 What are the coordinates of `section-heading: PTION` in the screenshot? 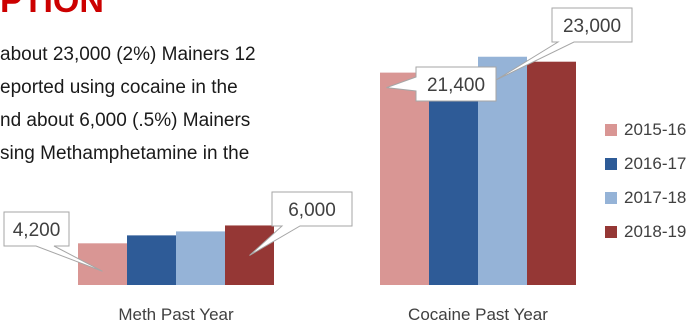 It's located at (52, 10).